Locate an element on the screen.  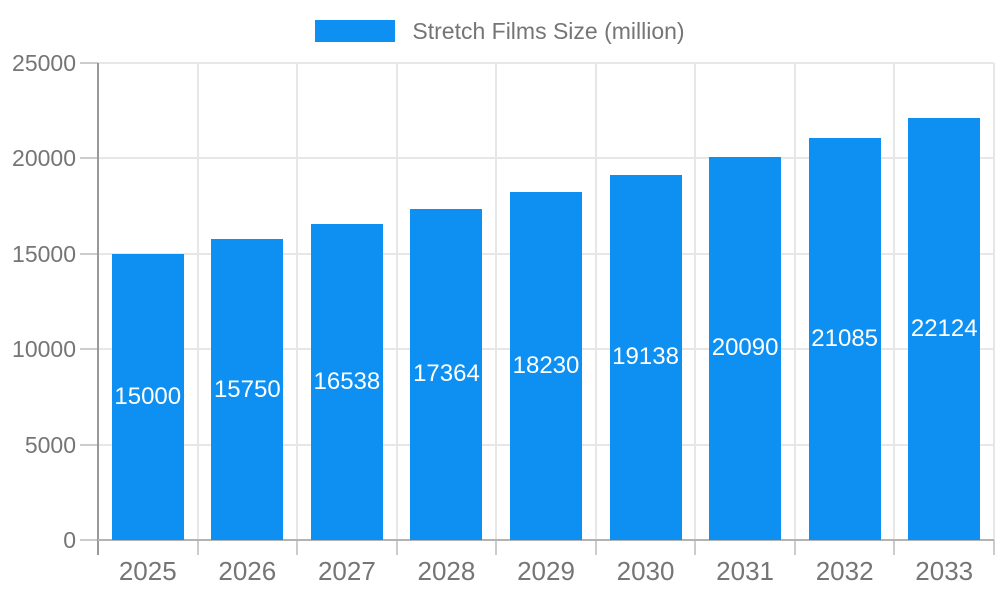
bar-value-label: 22124 is located at coordinates (944, 328).